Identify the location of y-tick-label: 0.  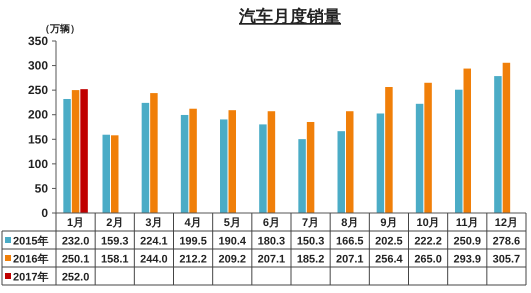
(44, 213).